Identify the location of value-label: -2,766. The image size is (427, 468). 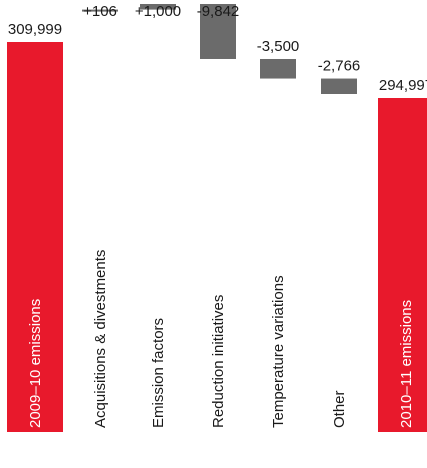
(339, 66).